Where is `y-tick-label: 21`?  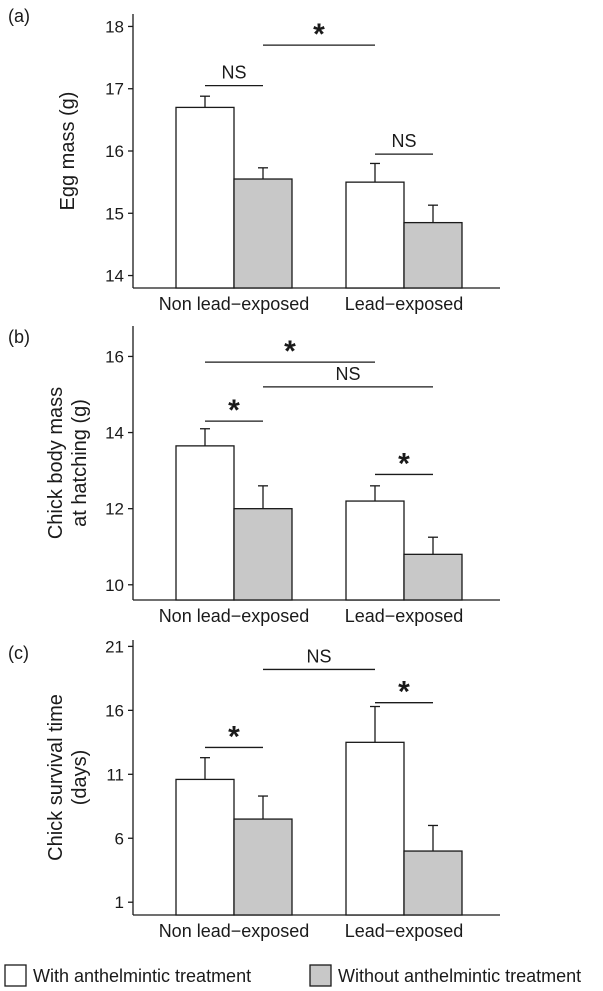 y-tick-label: 21 is located at coordinates (114, 646).